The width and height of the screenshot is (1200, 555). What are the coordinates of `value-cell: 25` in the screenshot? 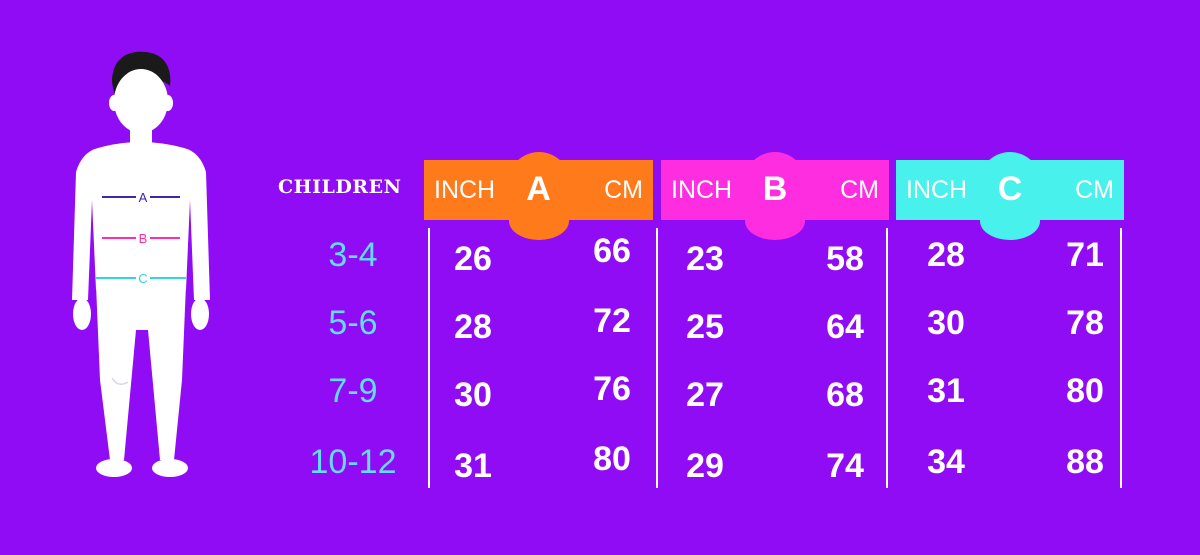 It's located at (705, 327).